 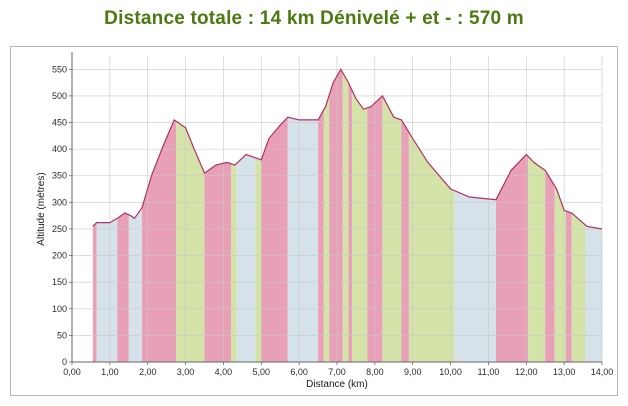 What do you see at coordinates (148, 372) in the screenshot?
I see `x-tick-label-2: 2,00` at bounding box center [148, 372].